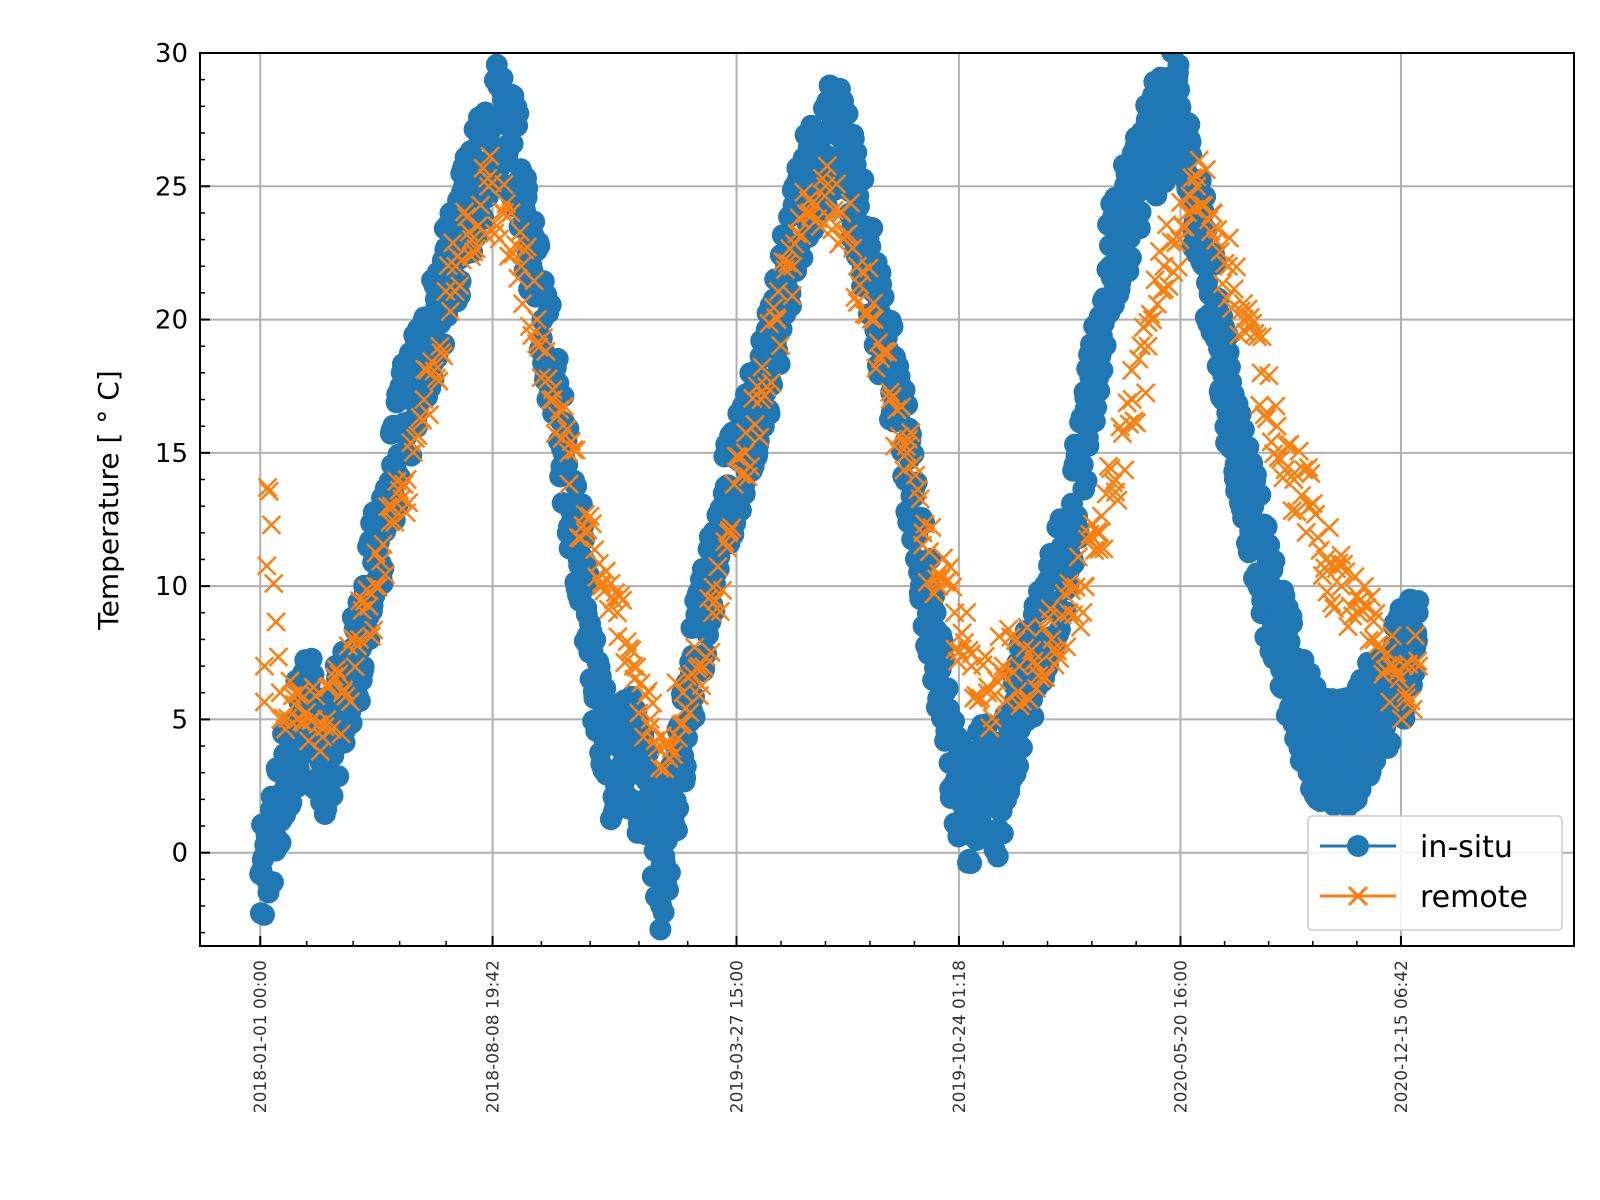  I want to click on legend: in-situ remote, so click(1435, 873).